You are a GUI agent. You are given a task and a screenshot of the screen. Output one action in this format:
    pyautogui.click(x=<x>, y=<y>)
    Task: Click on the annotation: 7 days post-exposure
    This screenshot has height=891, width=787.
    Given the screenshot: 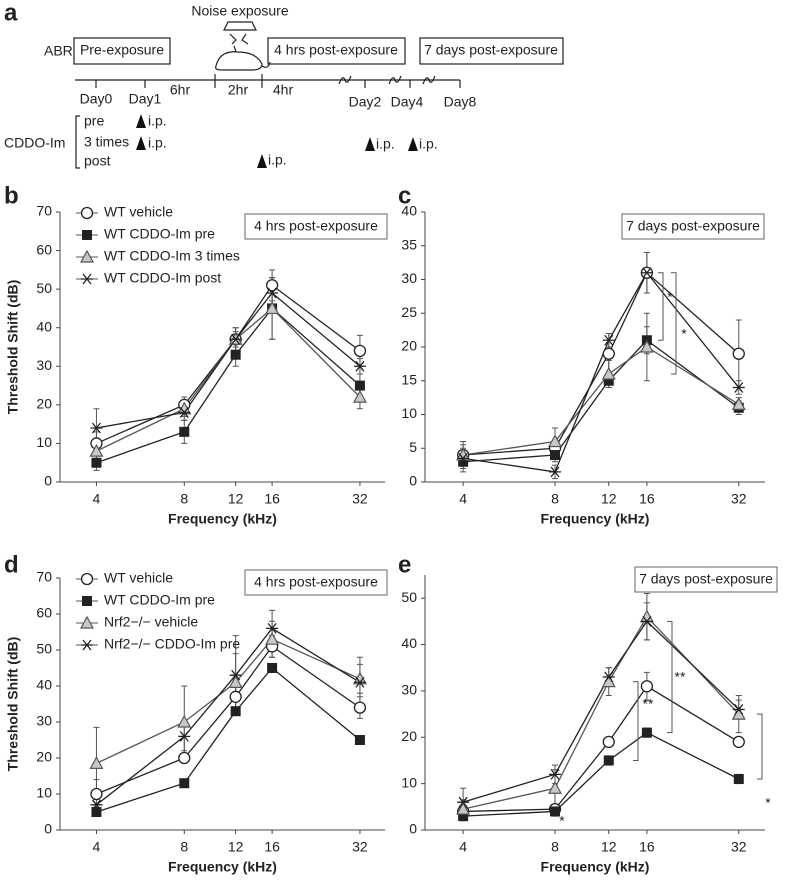 What is the action you would take?
    pyautogui.click(x=706, y=579)
    